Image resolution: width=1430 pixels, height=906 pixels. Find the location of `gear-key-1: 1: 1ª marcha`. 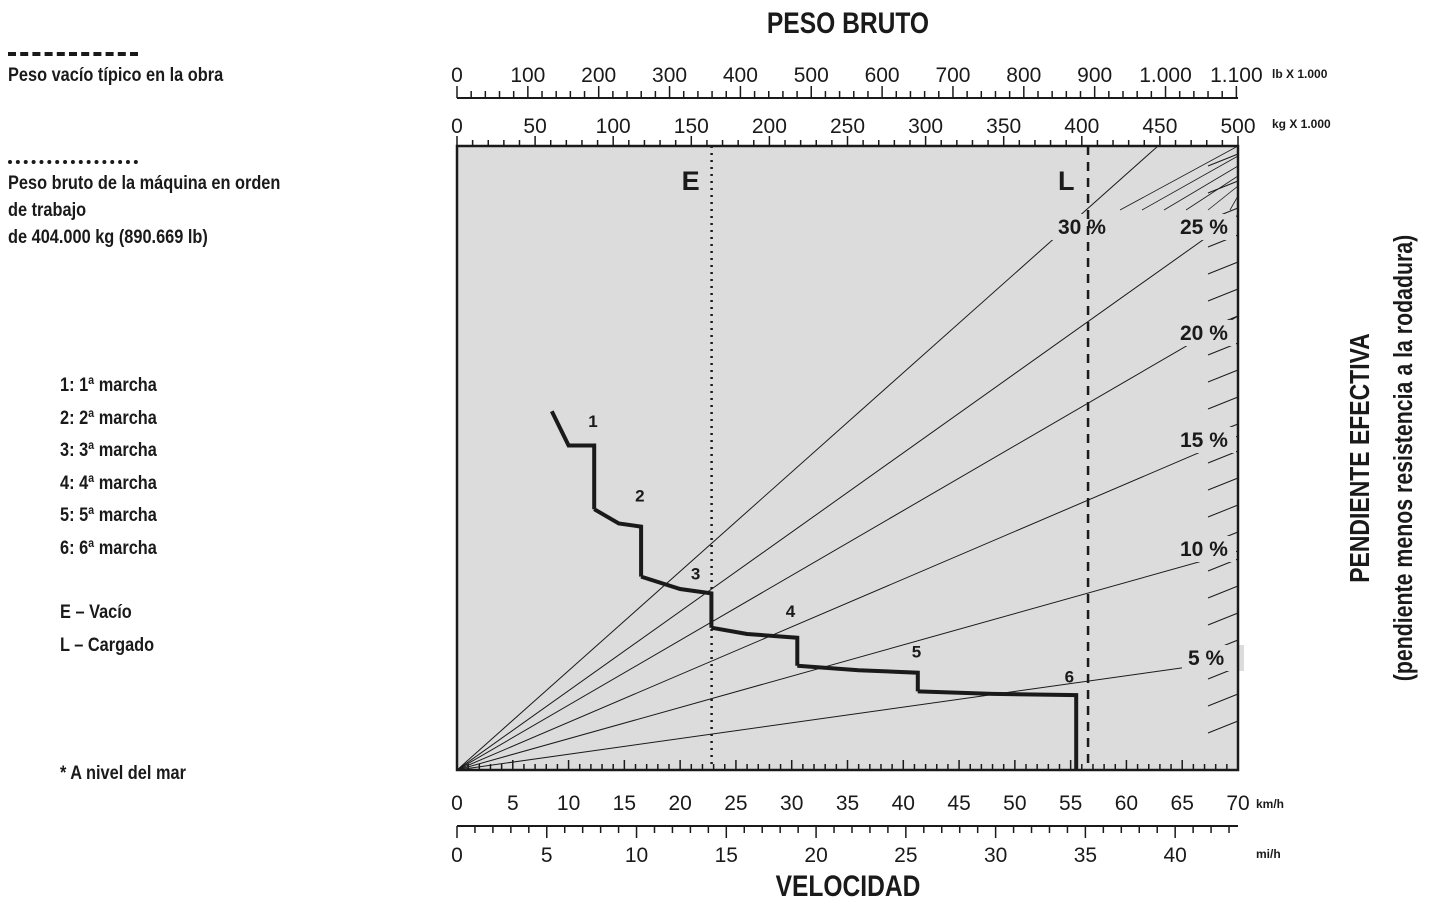

gear-key-1: 1: 1ª marcha is located at coordinates (108, 385).